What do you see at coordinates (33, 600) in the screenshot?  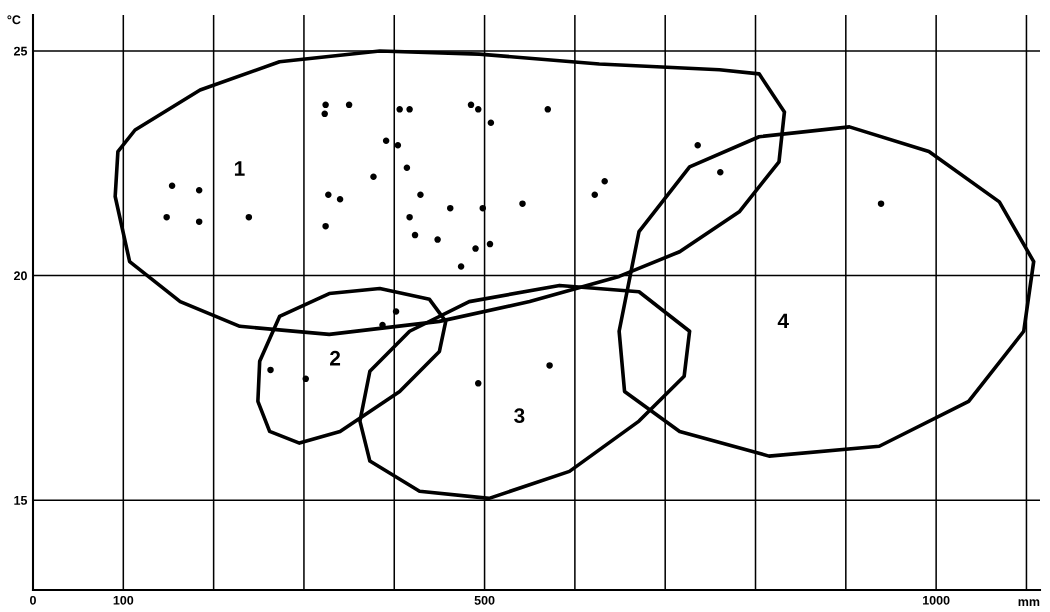 I see `x-tick-label: 0` at bounding box center [33, 600].